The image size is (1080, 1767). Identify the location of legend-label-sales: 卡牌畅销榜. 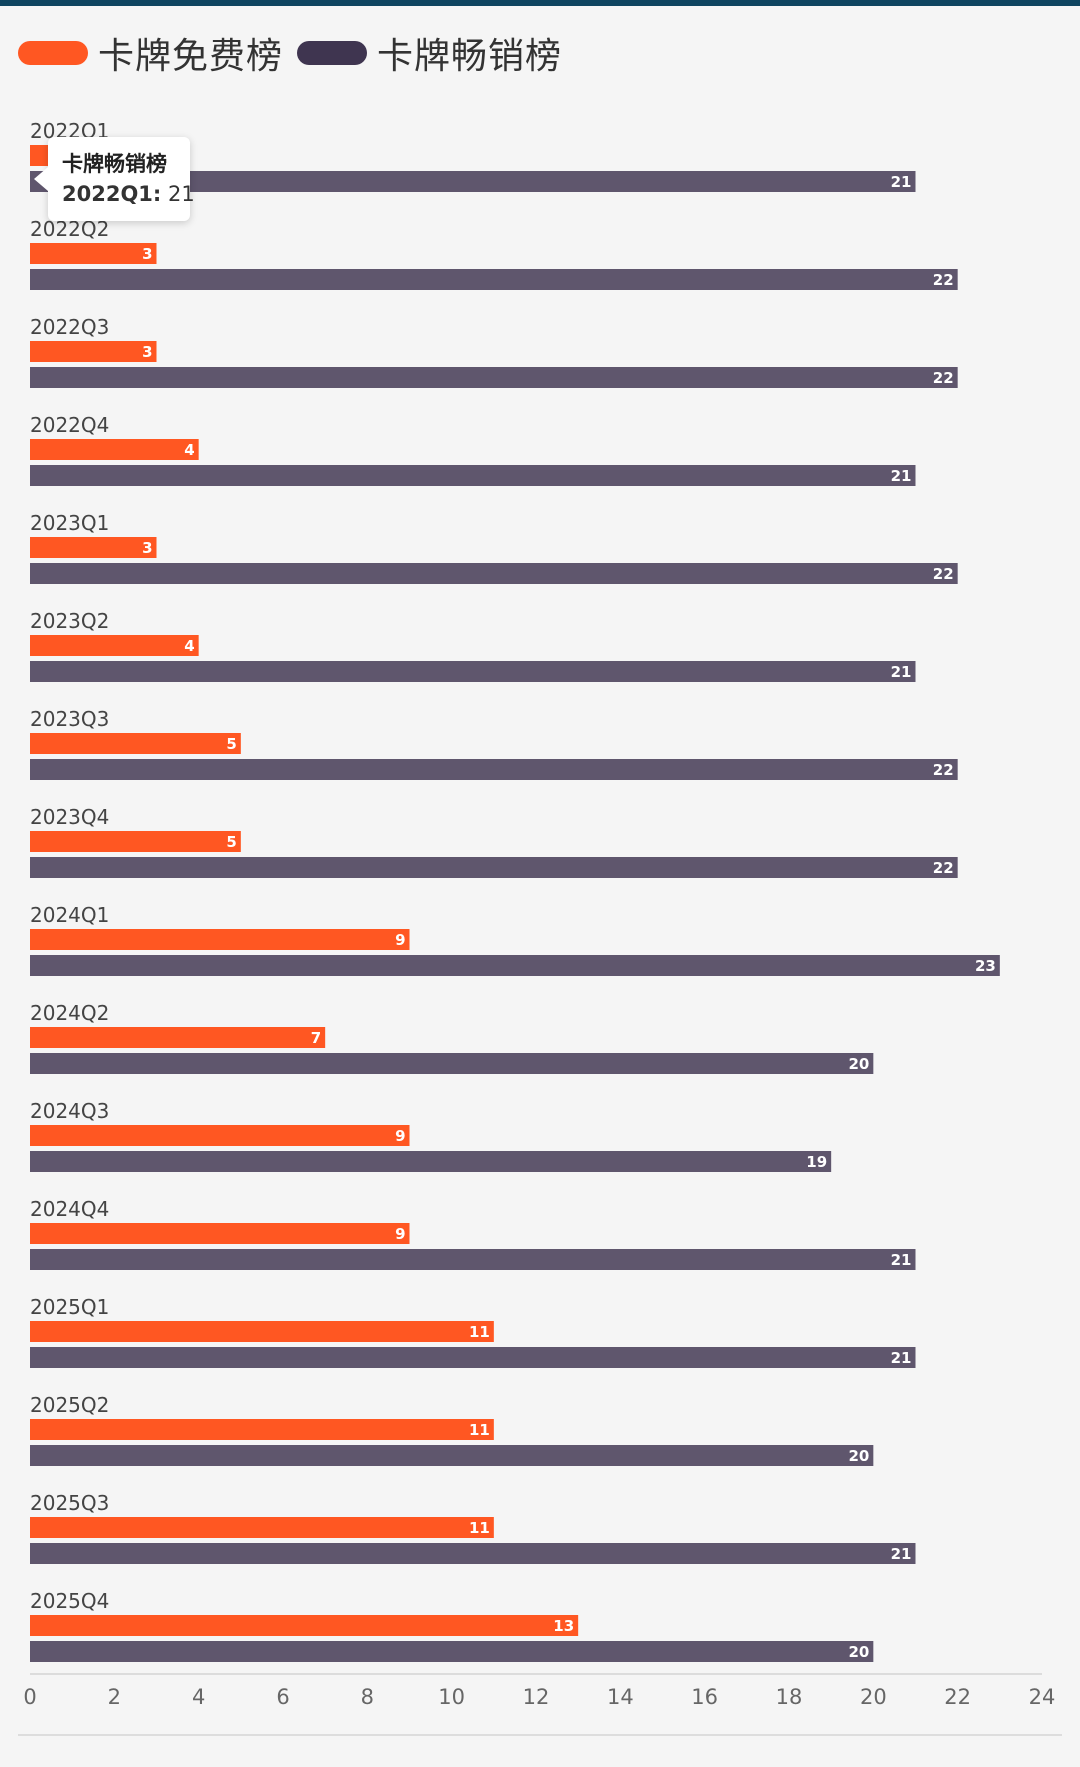
(470, 56).